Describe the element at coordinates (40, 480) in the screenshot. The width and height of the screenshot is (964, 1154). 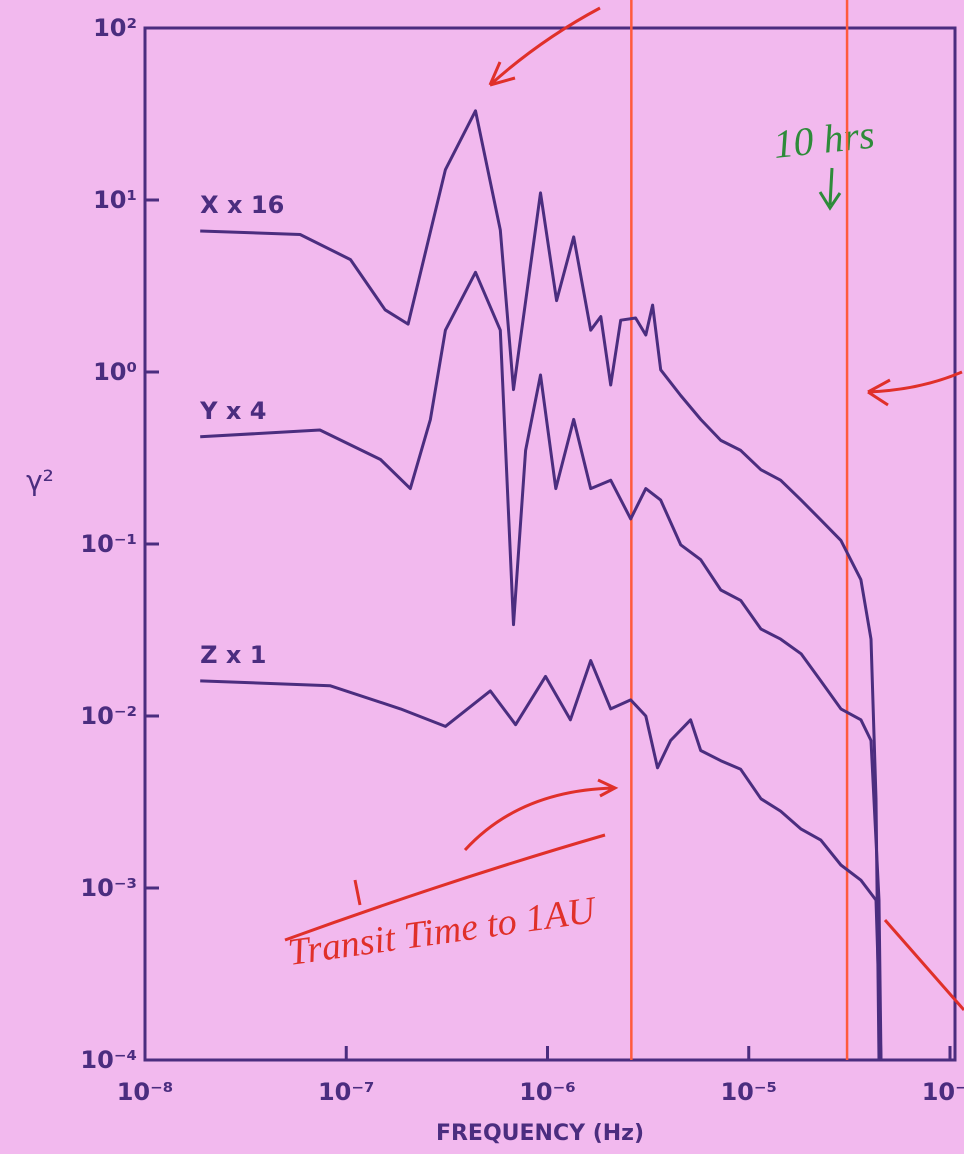
I see `y-axis-label: γ²` at that location.